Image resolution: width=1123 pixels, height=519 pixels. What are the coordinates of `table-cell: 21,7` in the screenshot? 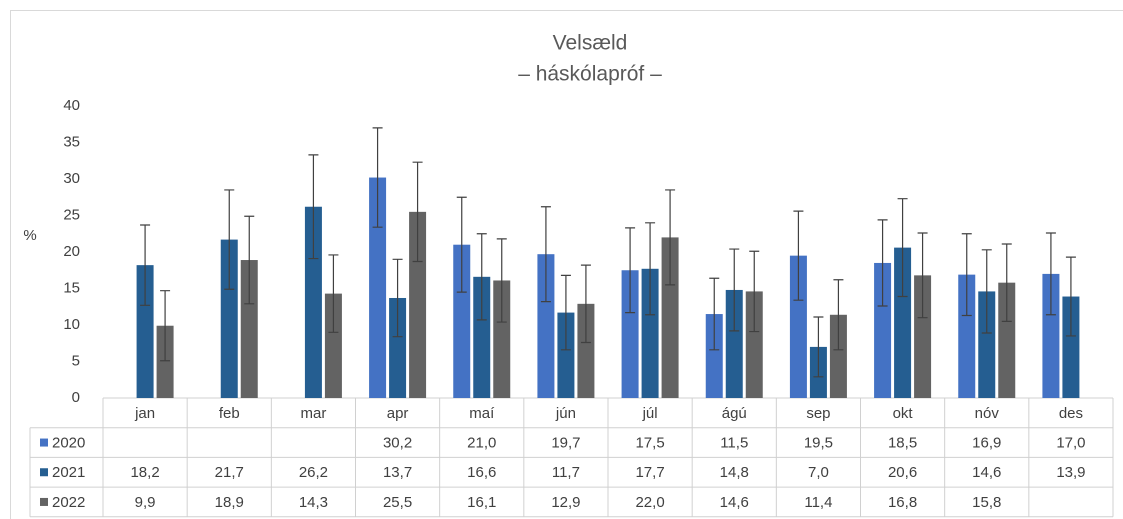 It's located at (229, 472).